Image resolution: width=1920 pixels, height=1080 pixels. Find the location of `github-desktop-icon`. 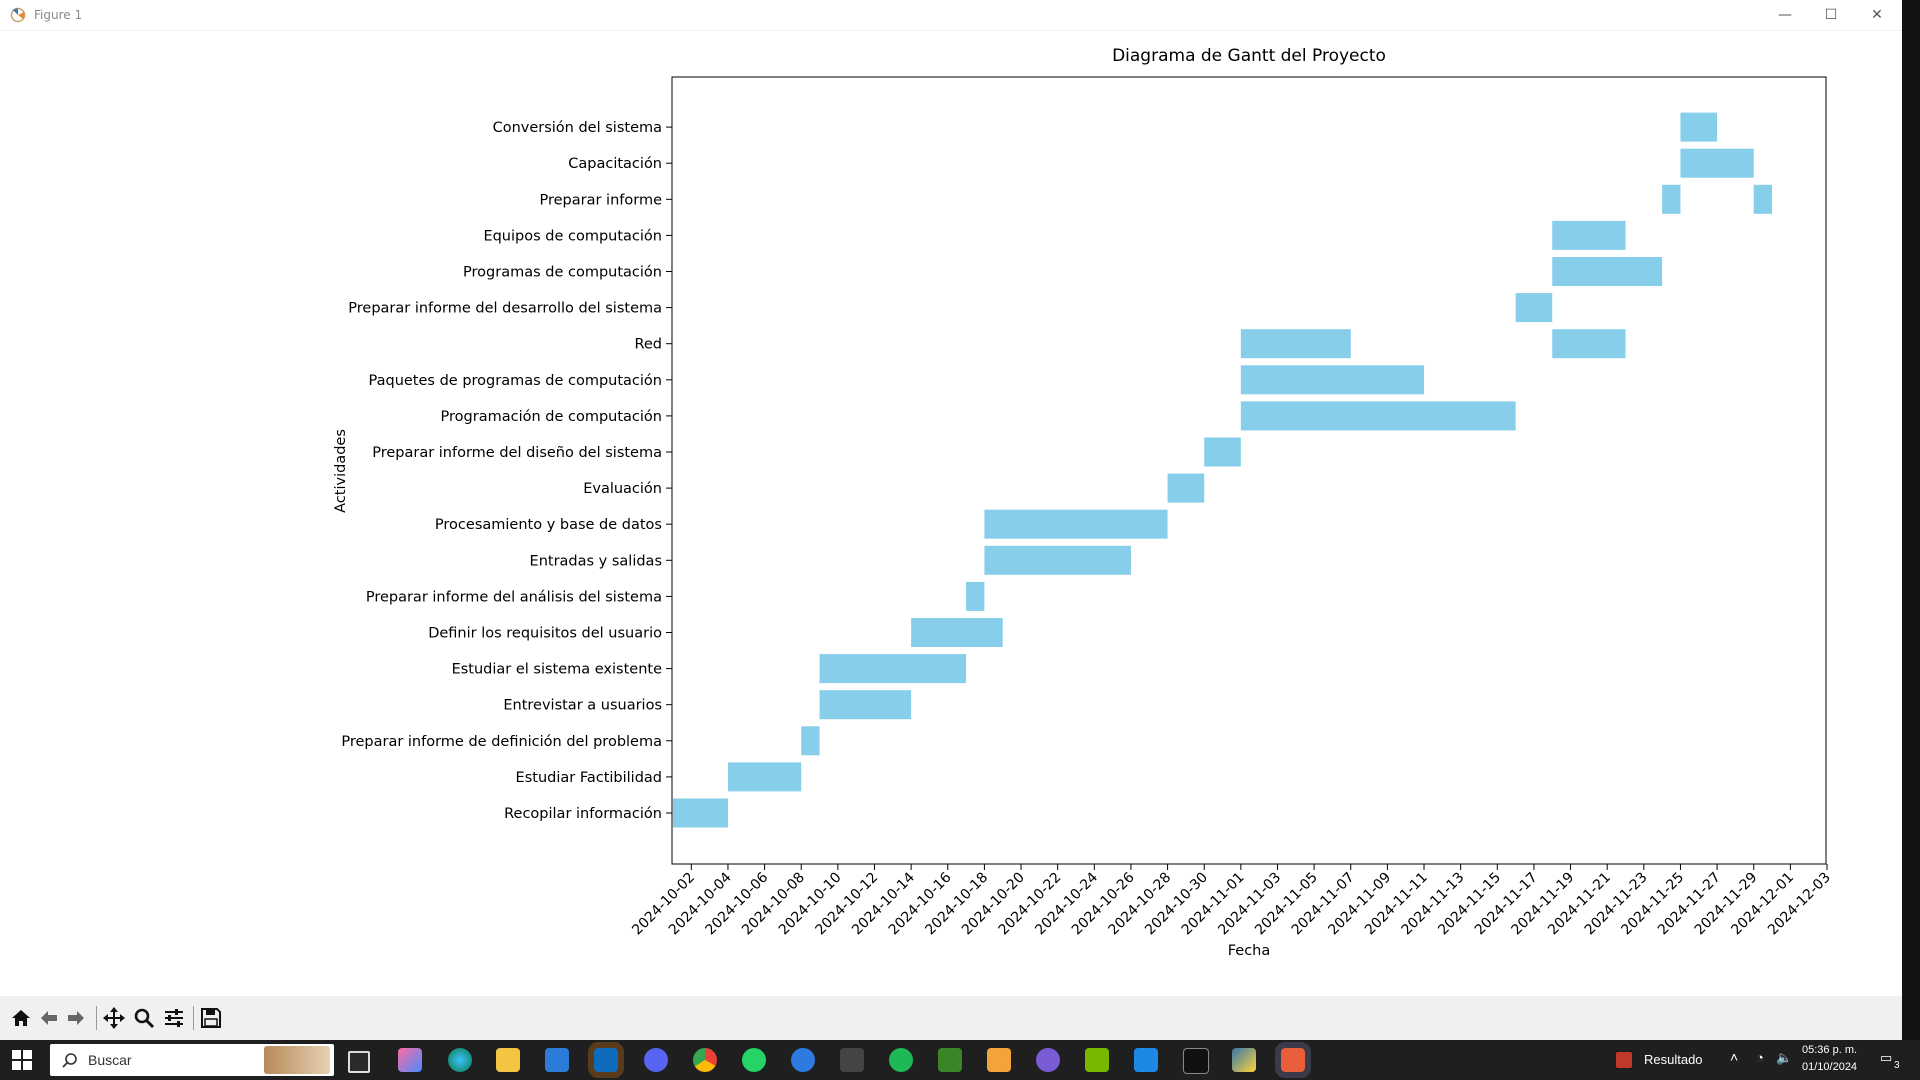

github-desktop-icon is located at coordinates (1048, 1060).